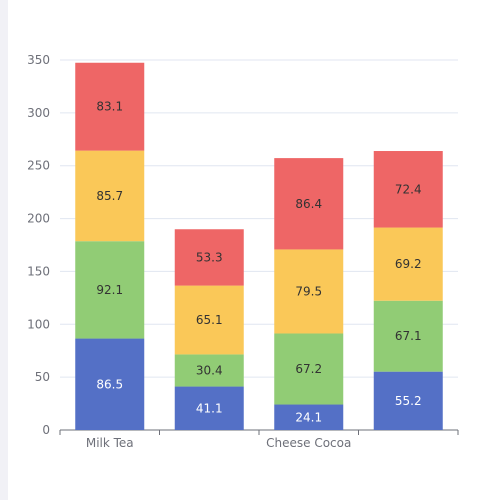 This screenshot has width=500, height=500. Describe the element at coordinates (38, 219) in the screenshot. I see `y-tick-label: 200` at that location.